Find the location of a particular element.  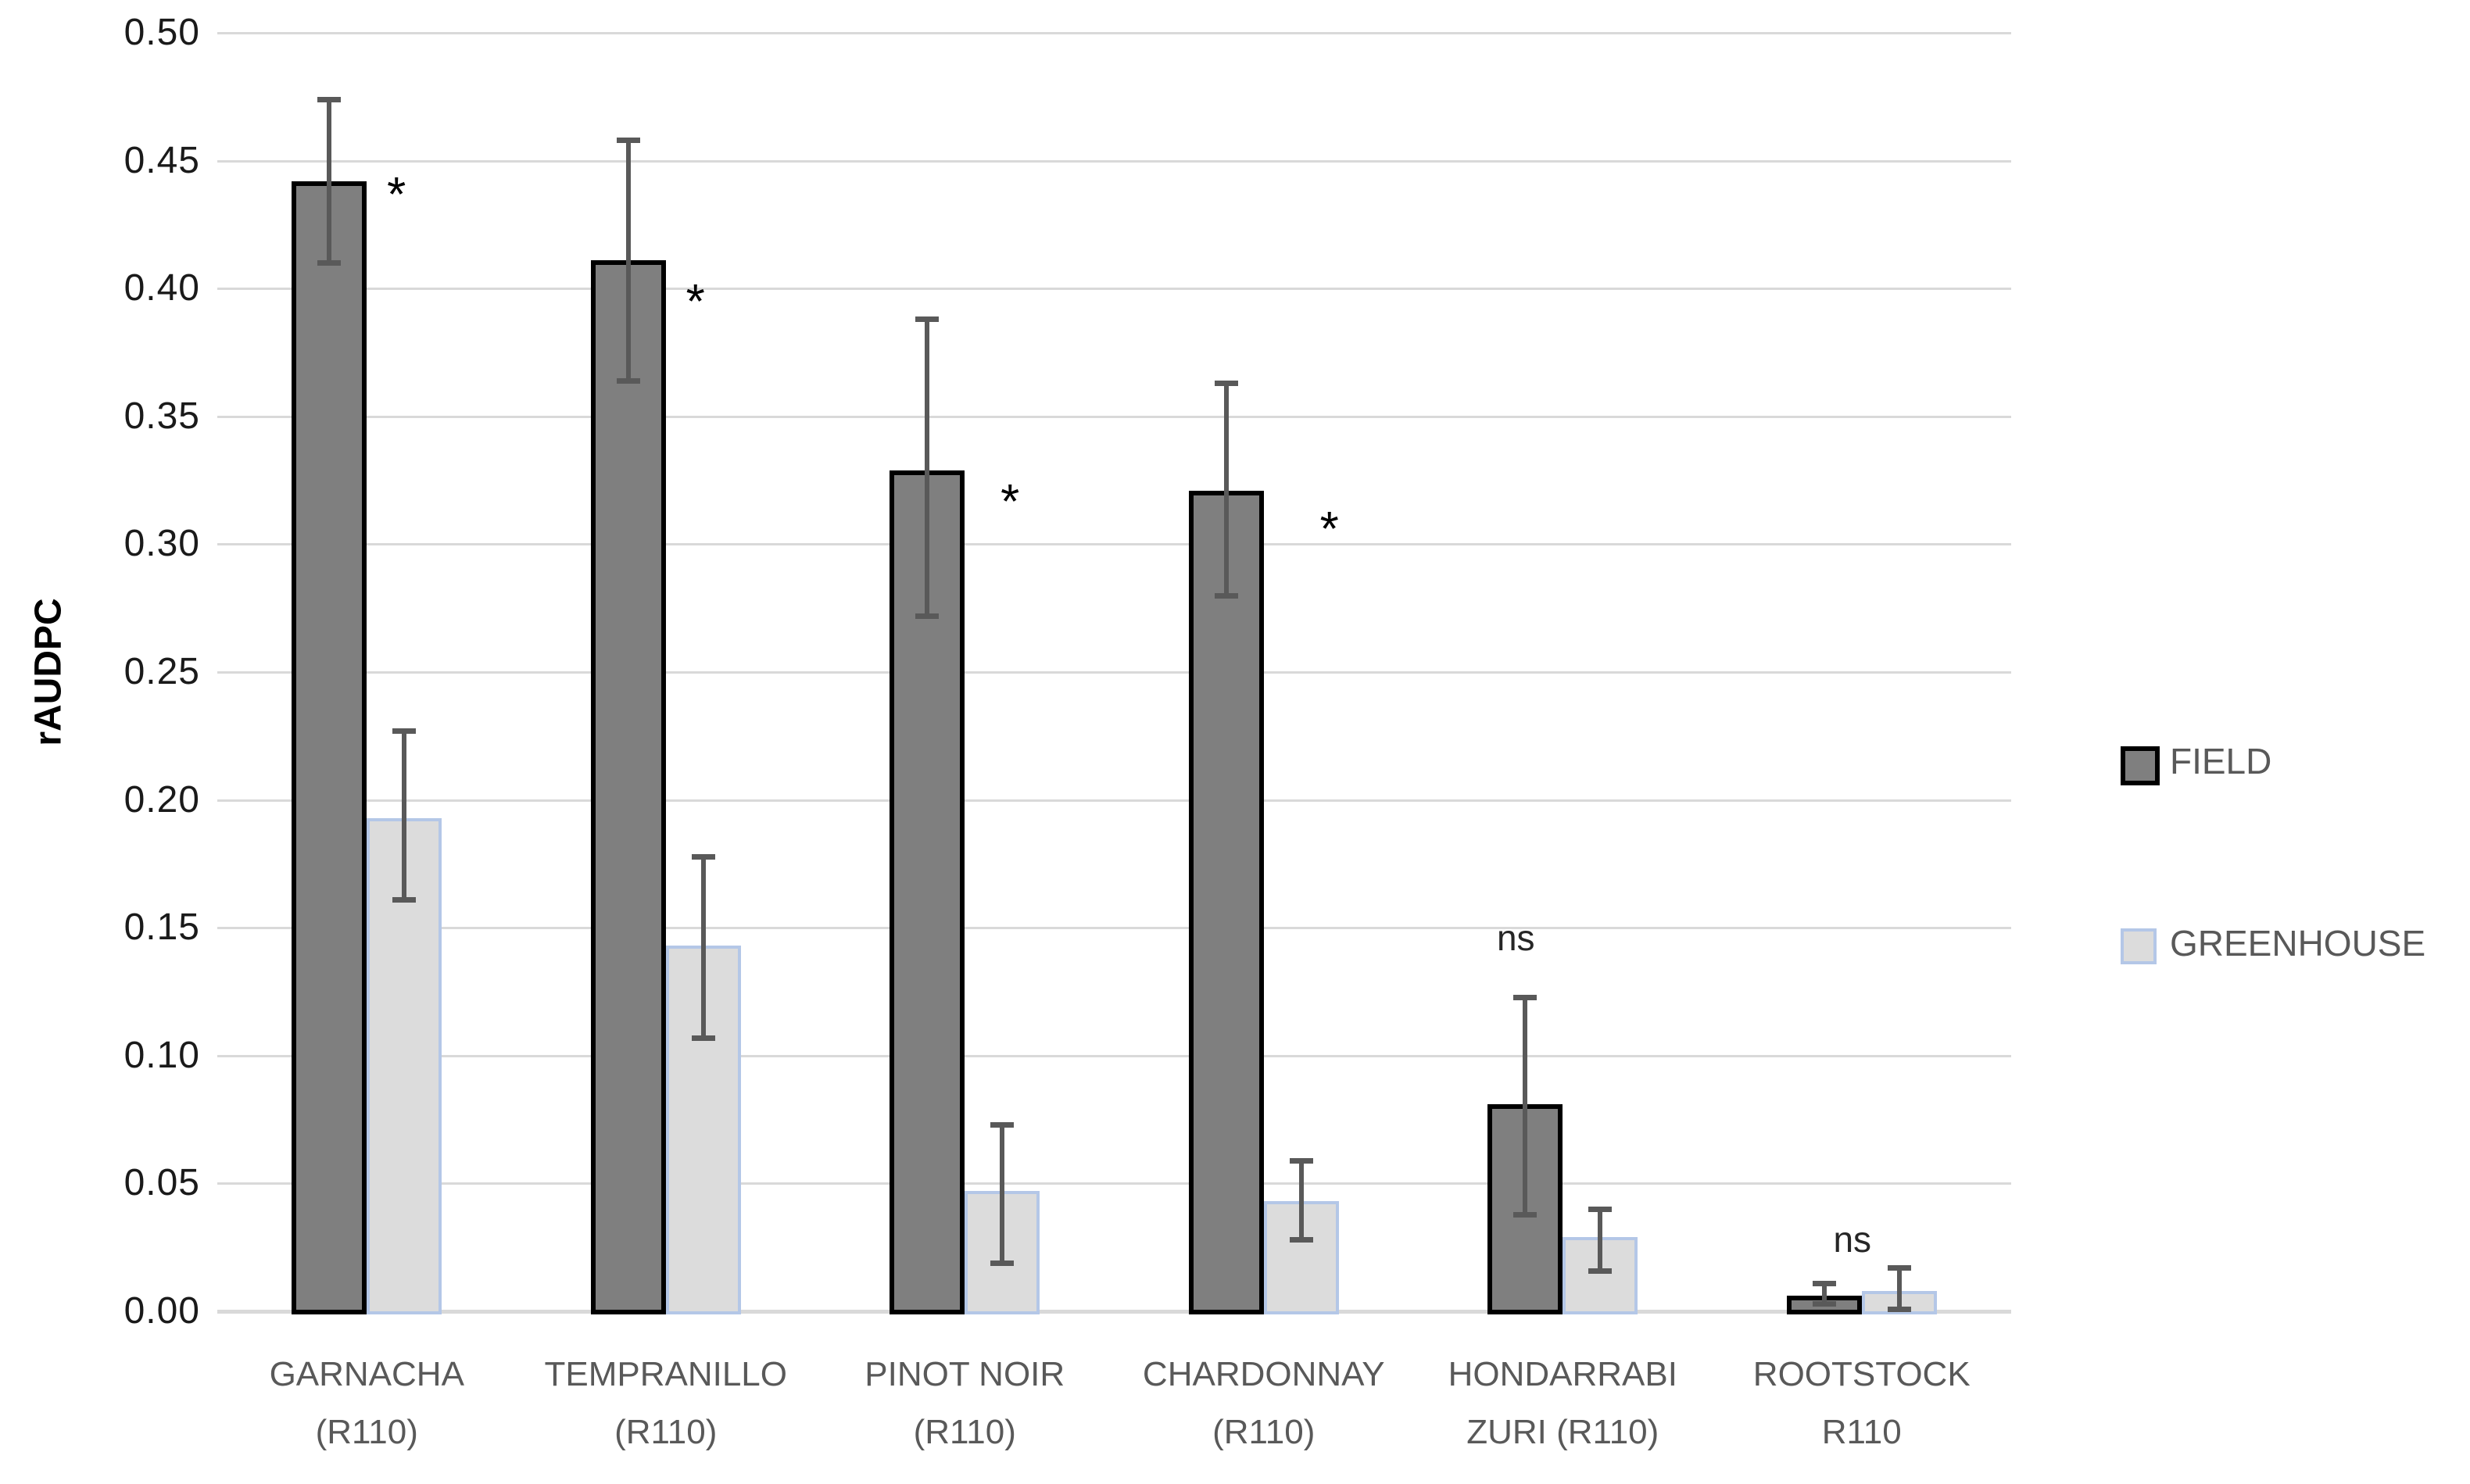

y-tick-label: 0.50 is located at coordinates (161, 32).